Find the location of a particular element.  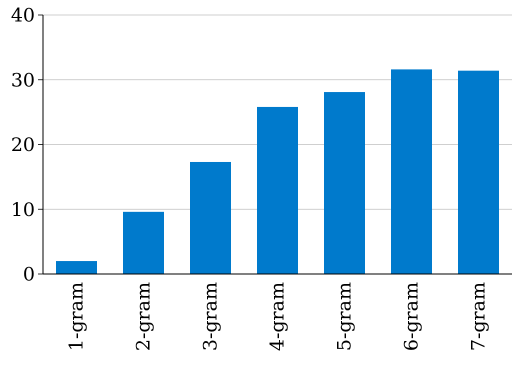

bar-1-gram is located at coordinates (76, 267).